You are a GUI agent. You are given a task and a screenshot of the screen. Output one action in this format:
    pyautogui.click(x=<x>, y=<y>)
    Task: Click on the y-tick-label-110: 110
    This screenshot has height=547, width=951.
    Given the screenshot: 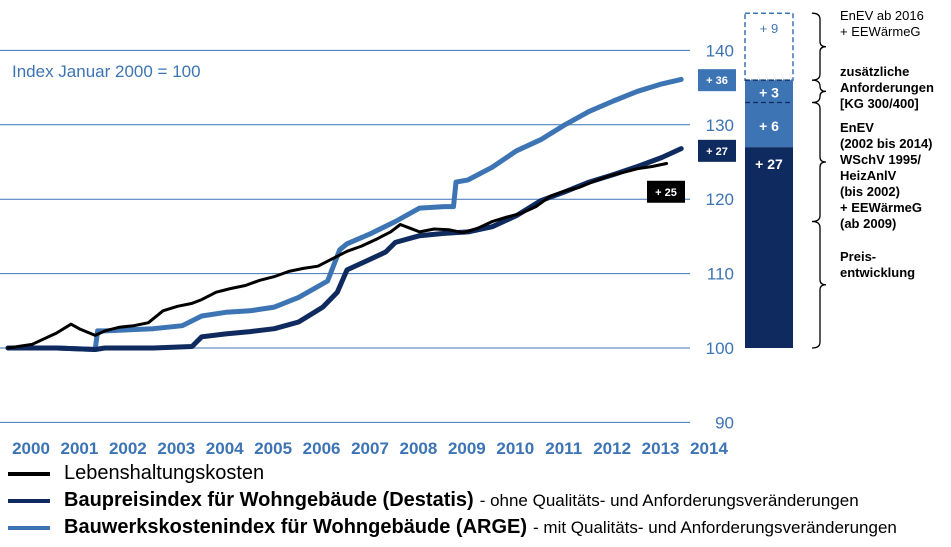 What is the action you would take?
    pyautogui.click(x=720, y=274)
    